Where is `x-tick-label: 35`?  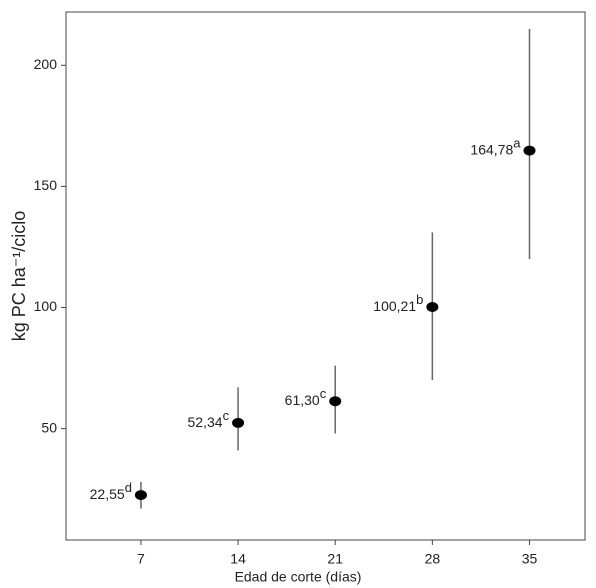
x-tick-label: 35 is located at coordinates (530, 559).